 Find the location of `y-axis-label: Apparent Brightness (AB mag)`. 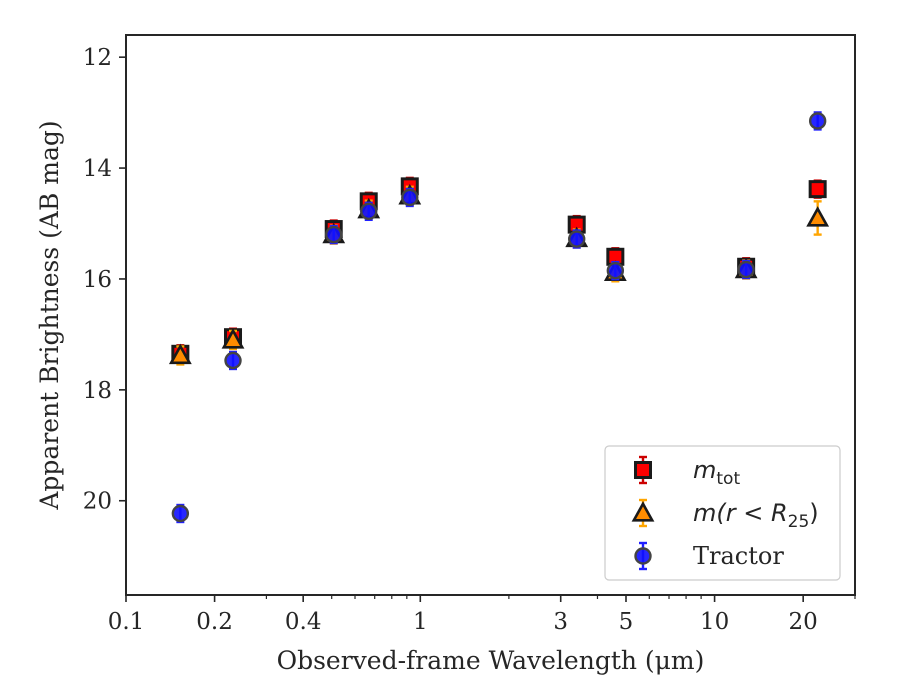

y-axis-label: Apparent Brightness (AB mag) is located at coordinates (49, 315).